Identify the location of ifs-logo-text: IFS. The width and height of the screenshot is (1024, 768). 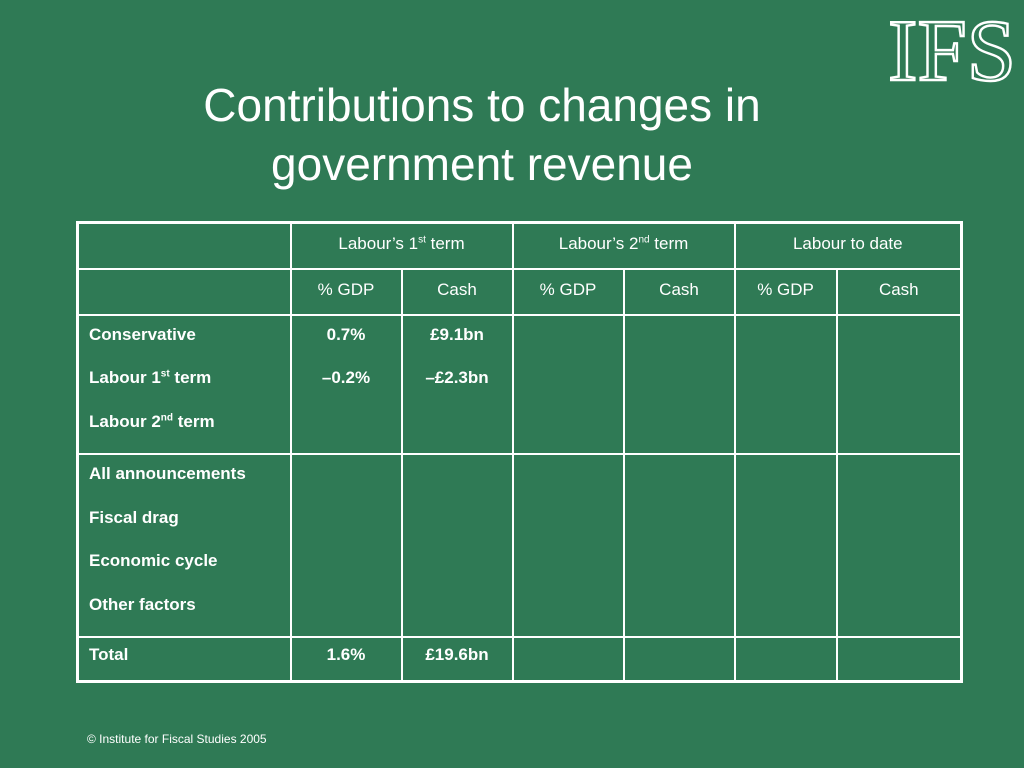
(952, 47).